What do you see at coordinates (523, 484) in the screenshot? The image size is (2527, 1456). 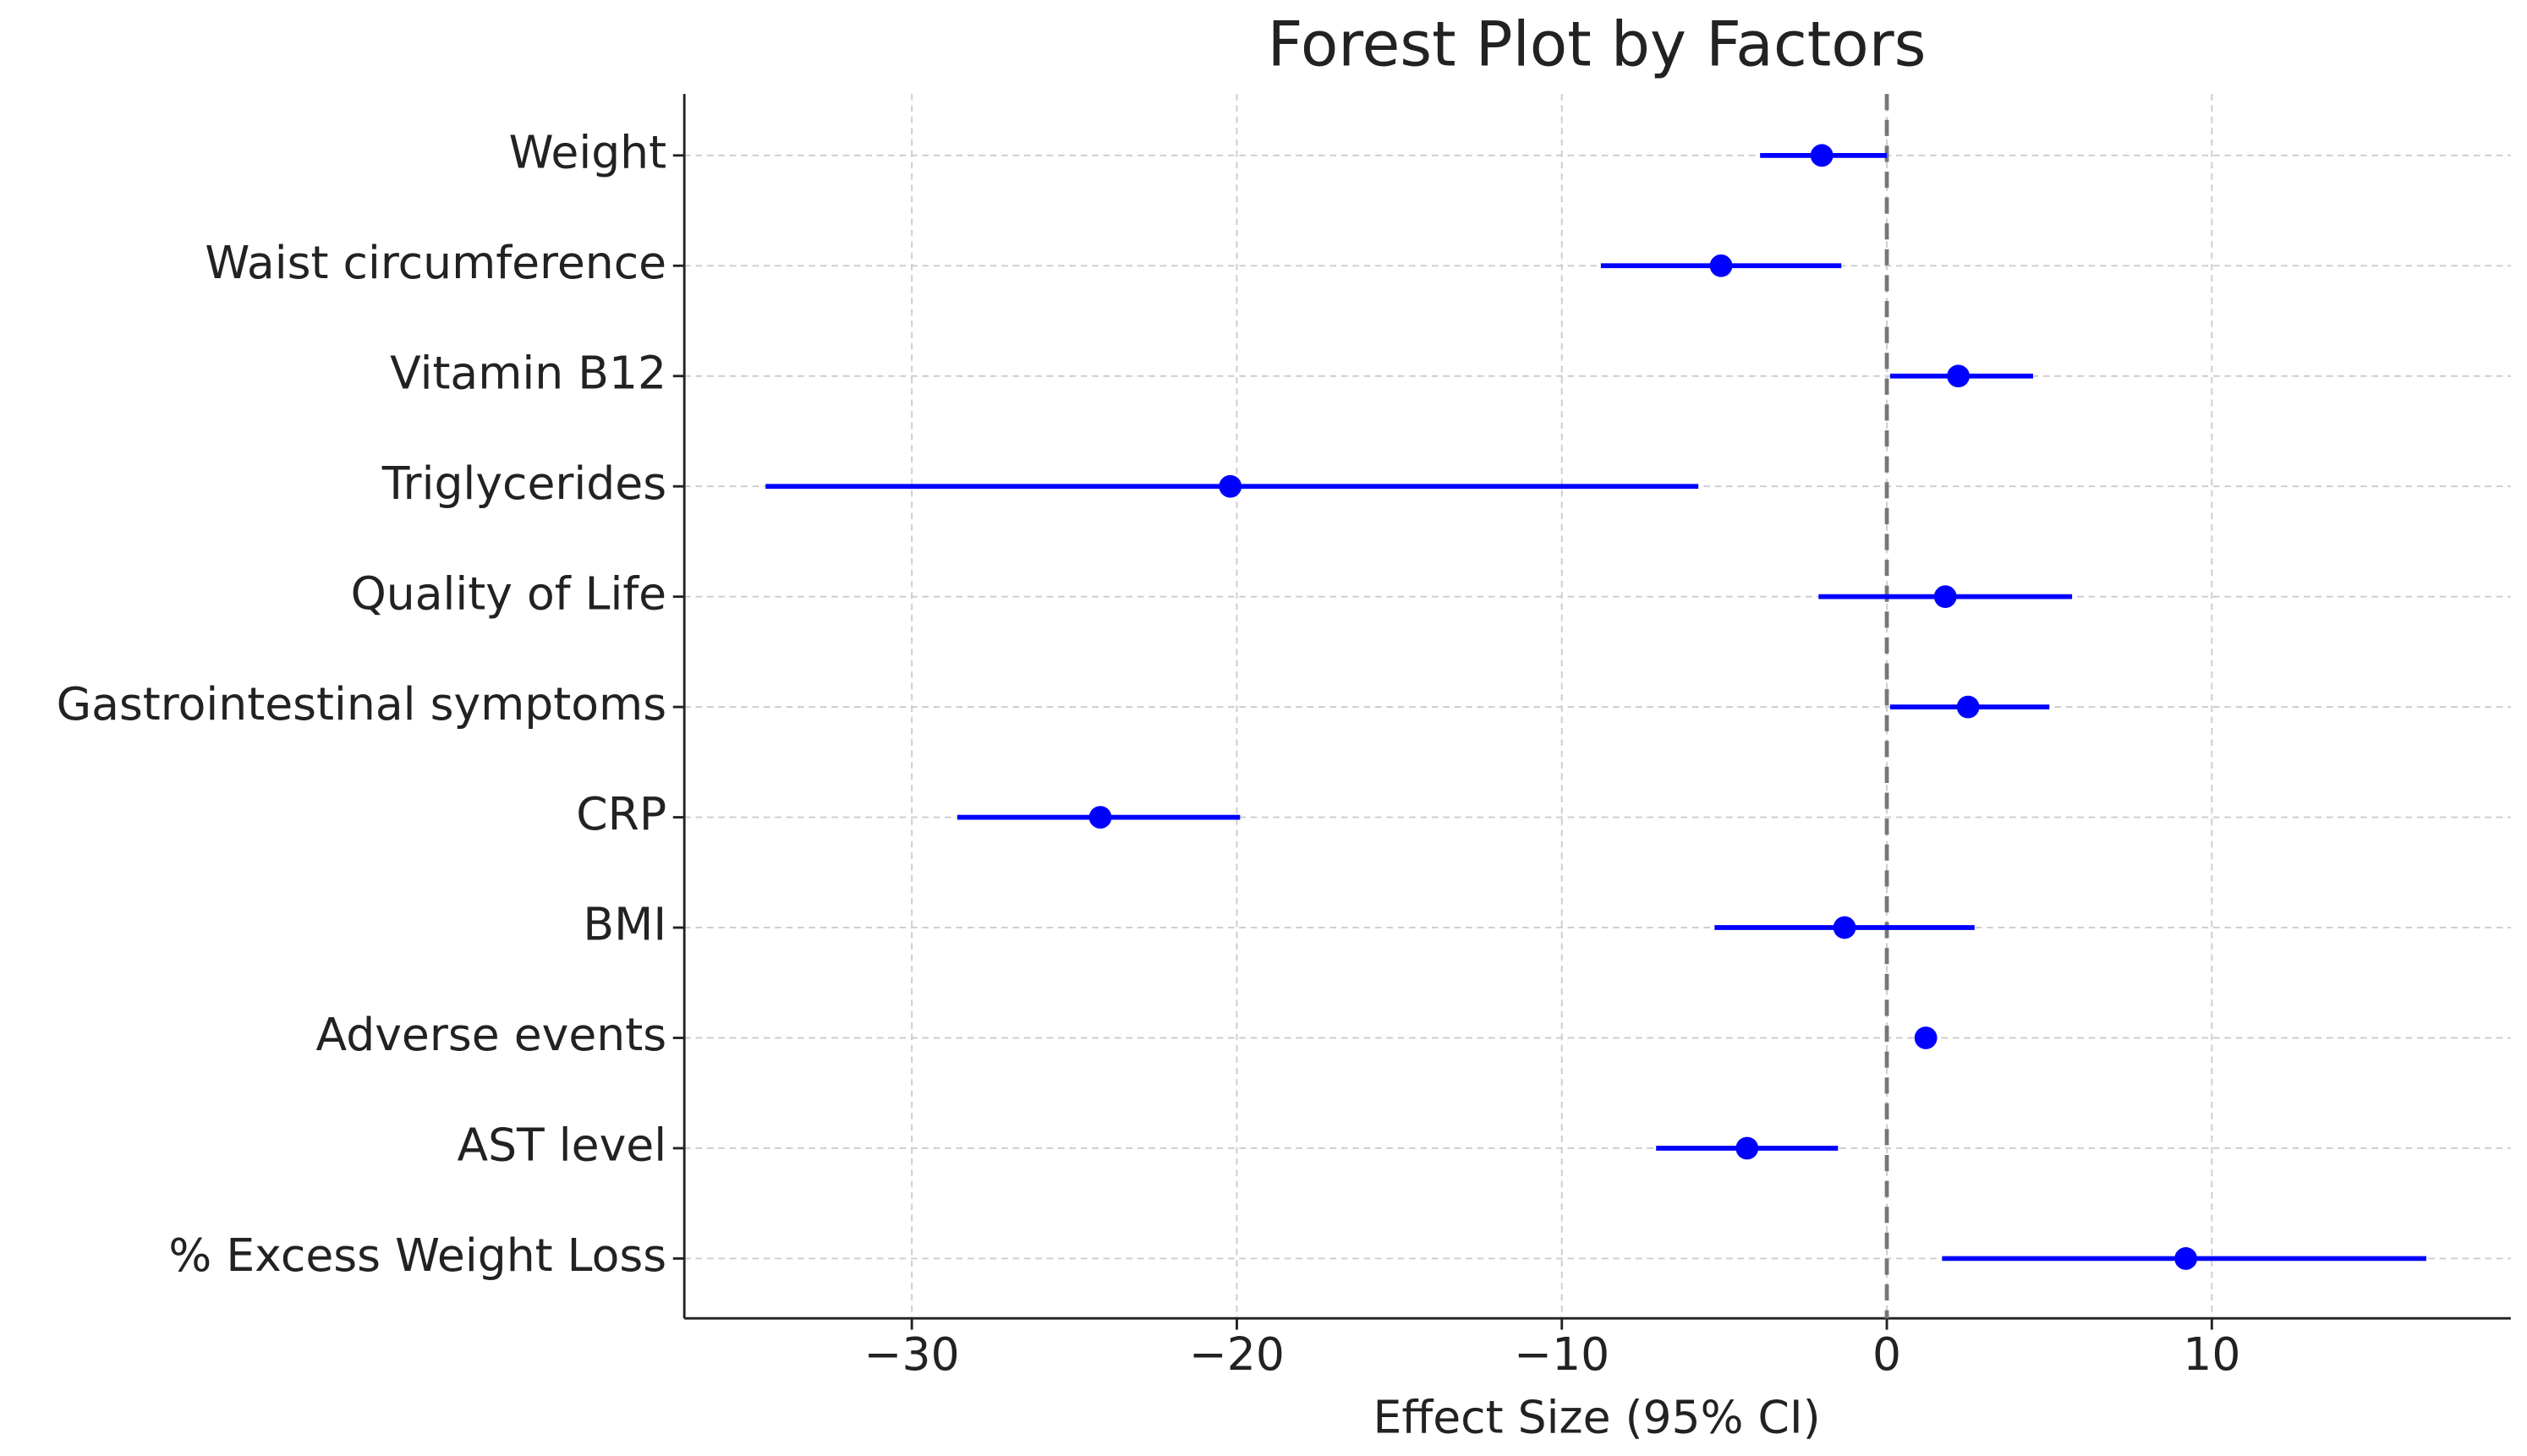 I see `y-tick-label: Triglycerides` at bounding box center [523, 484].